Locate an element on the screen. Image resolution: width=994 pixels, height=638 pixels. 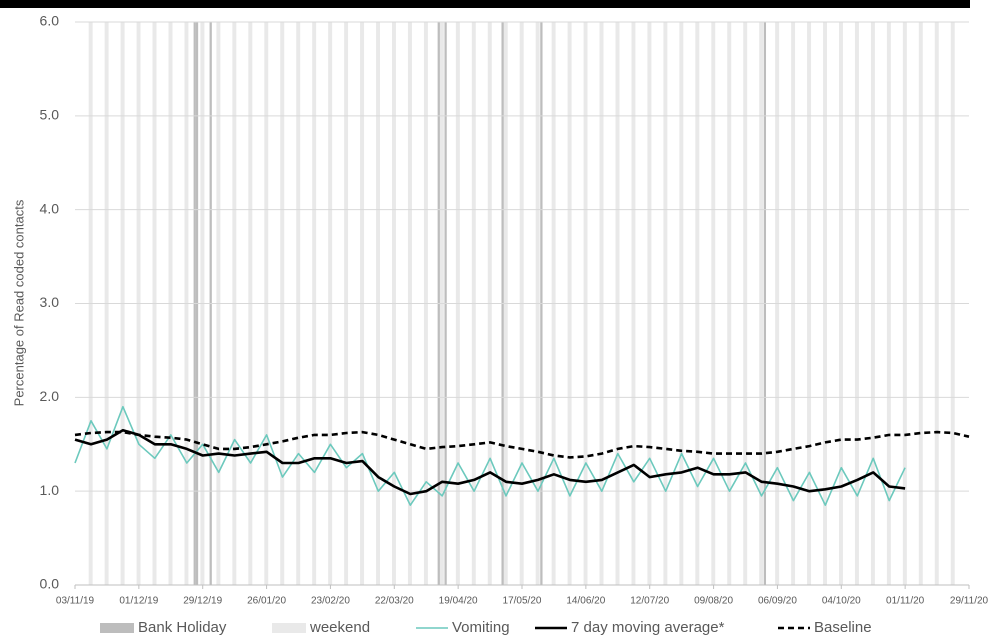
legend-label: Vomiting is located at coordinates (481, 627).